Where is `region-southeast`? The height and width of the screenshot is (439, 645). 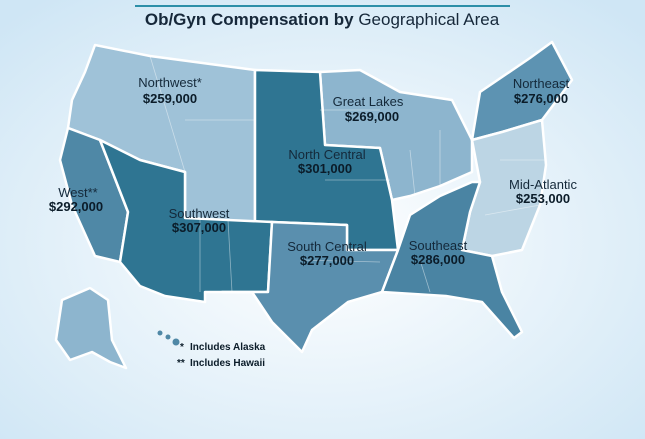 region-southeast is located at coordinates (452, 260).